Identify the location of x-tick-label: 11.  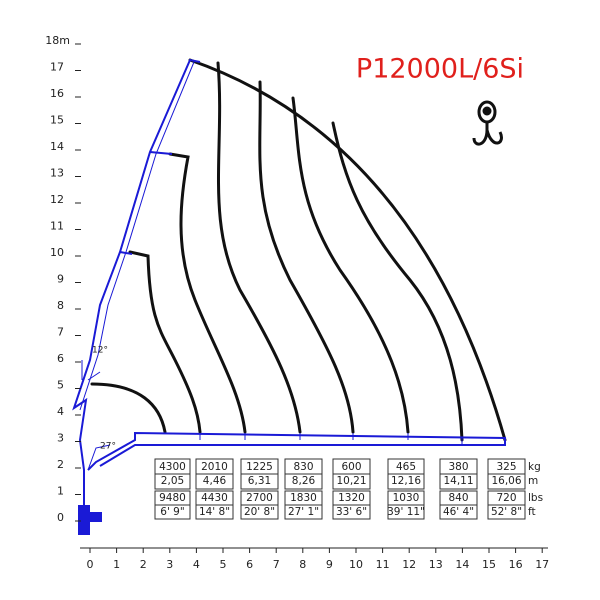
(383, 564).